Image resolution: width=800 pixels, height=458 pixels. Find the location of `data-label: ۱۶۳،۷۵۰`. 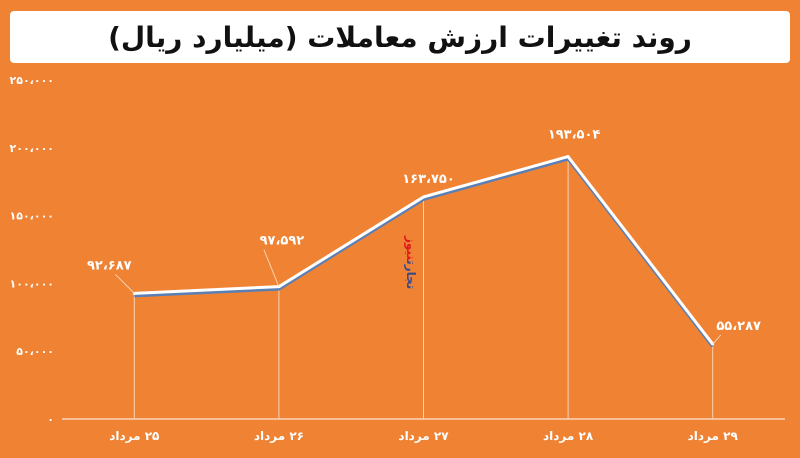

data-label: ۱۶۳،۷۵۰ is located at coordinates (428, 179).